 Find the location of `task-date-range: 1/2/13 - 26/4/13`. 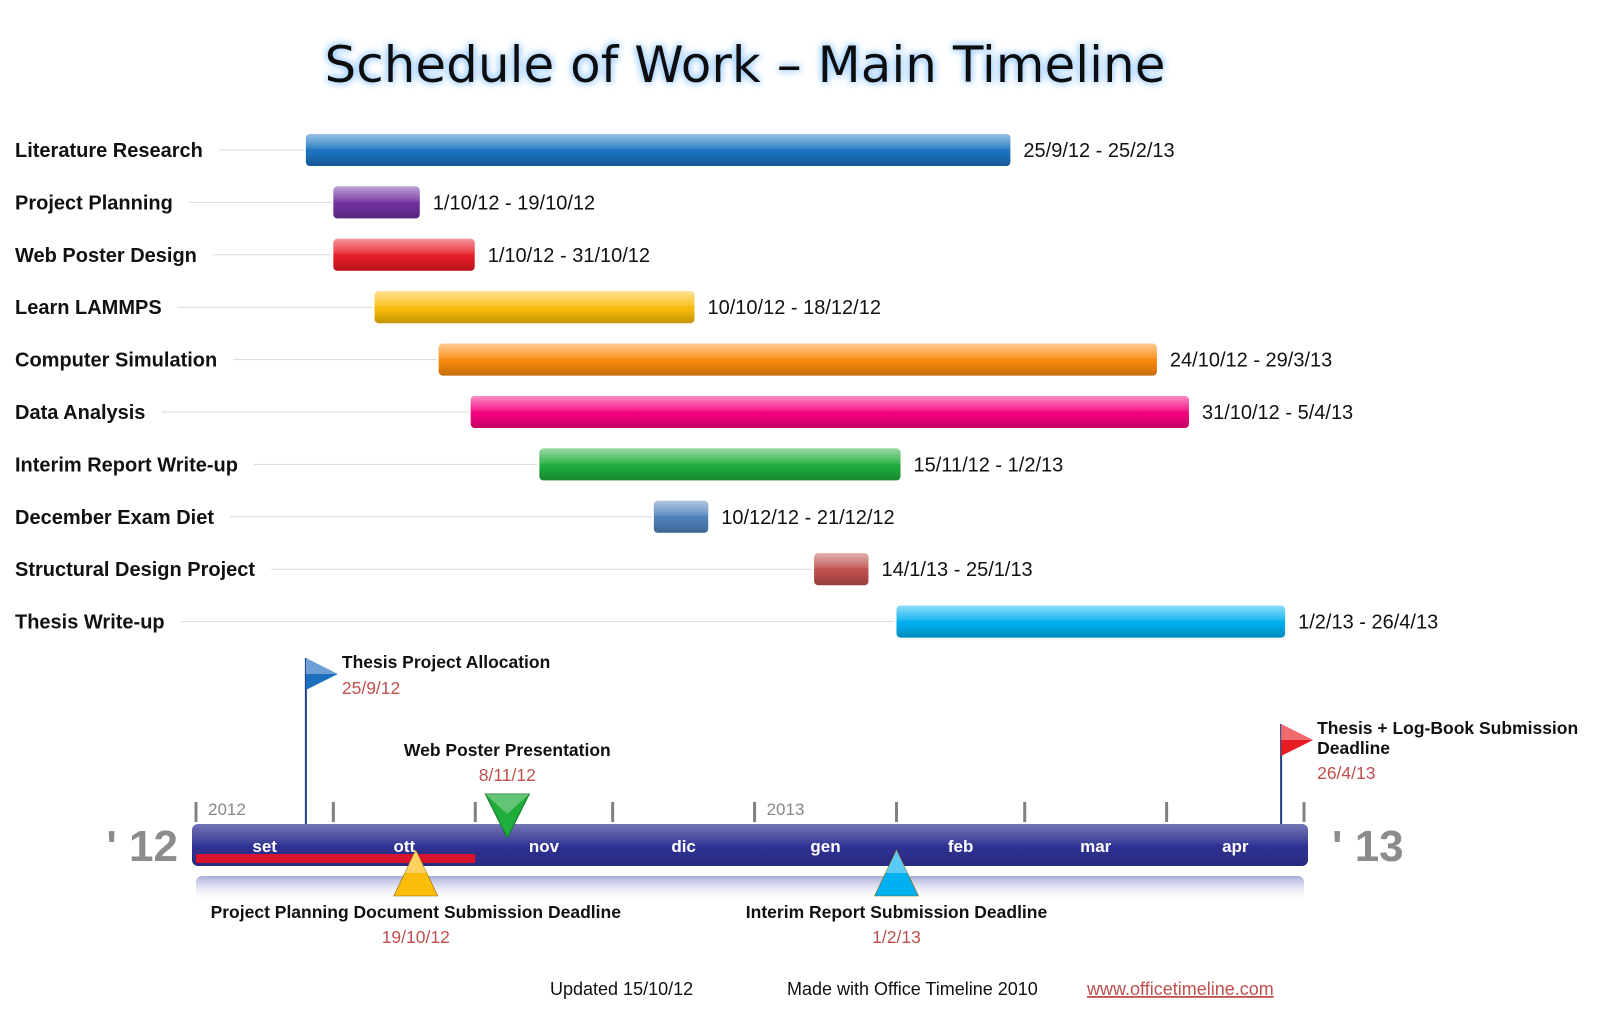

task-date-range: 1/2/13 - 26/4/13 is located at coordinates (1368, 623).